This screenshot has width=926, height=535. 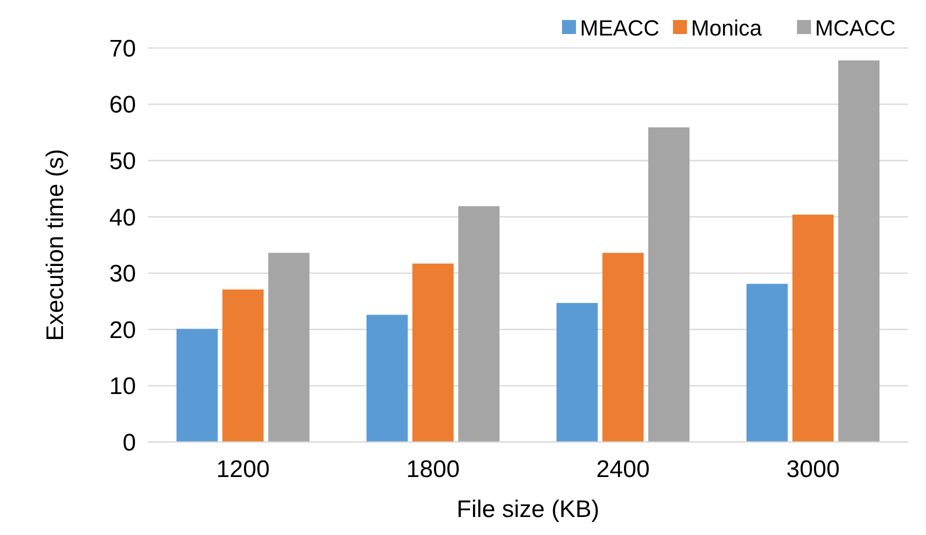 I want to click on x-tick-label: 2400, so click(x=623, y=469).